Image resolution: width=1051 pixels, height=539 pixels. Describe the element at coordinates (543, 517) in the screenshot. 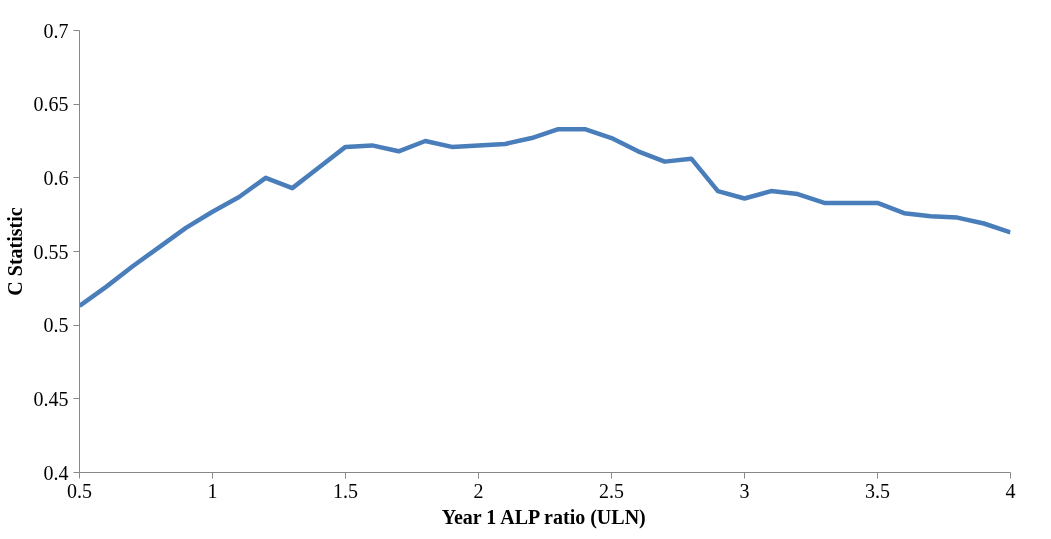

I see `x-axis-title: Year 1 ALP ratio (ULN)` at that location.